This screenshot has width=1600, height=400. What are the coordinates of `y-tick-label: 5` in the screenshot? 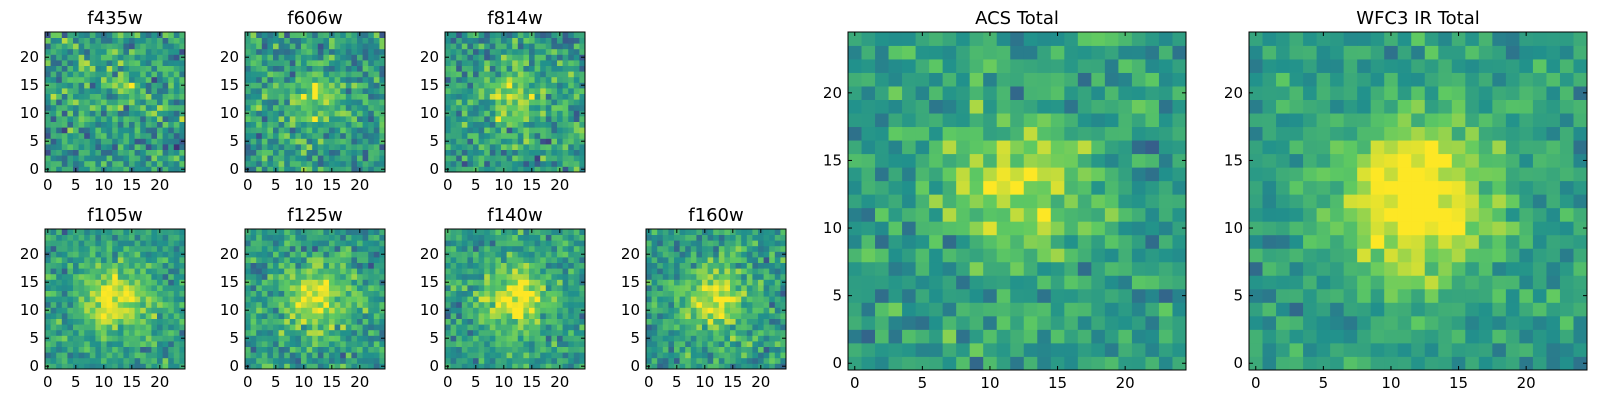 It's located at (234, 141).